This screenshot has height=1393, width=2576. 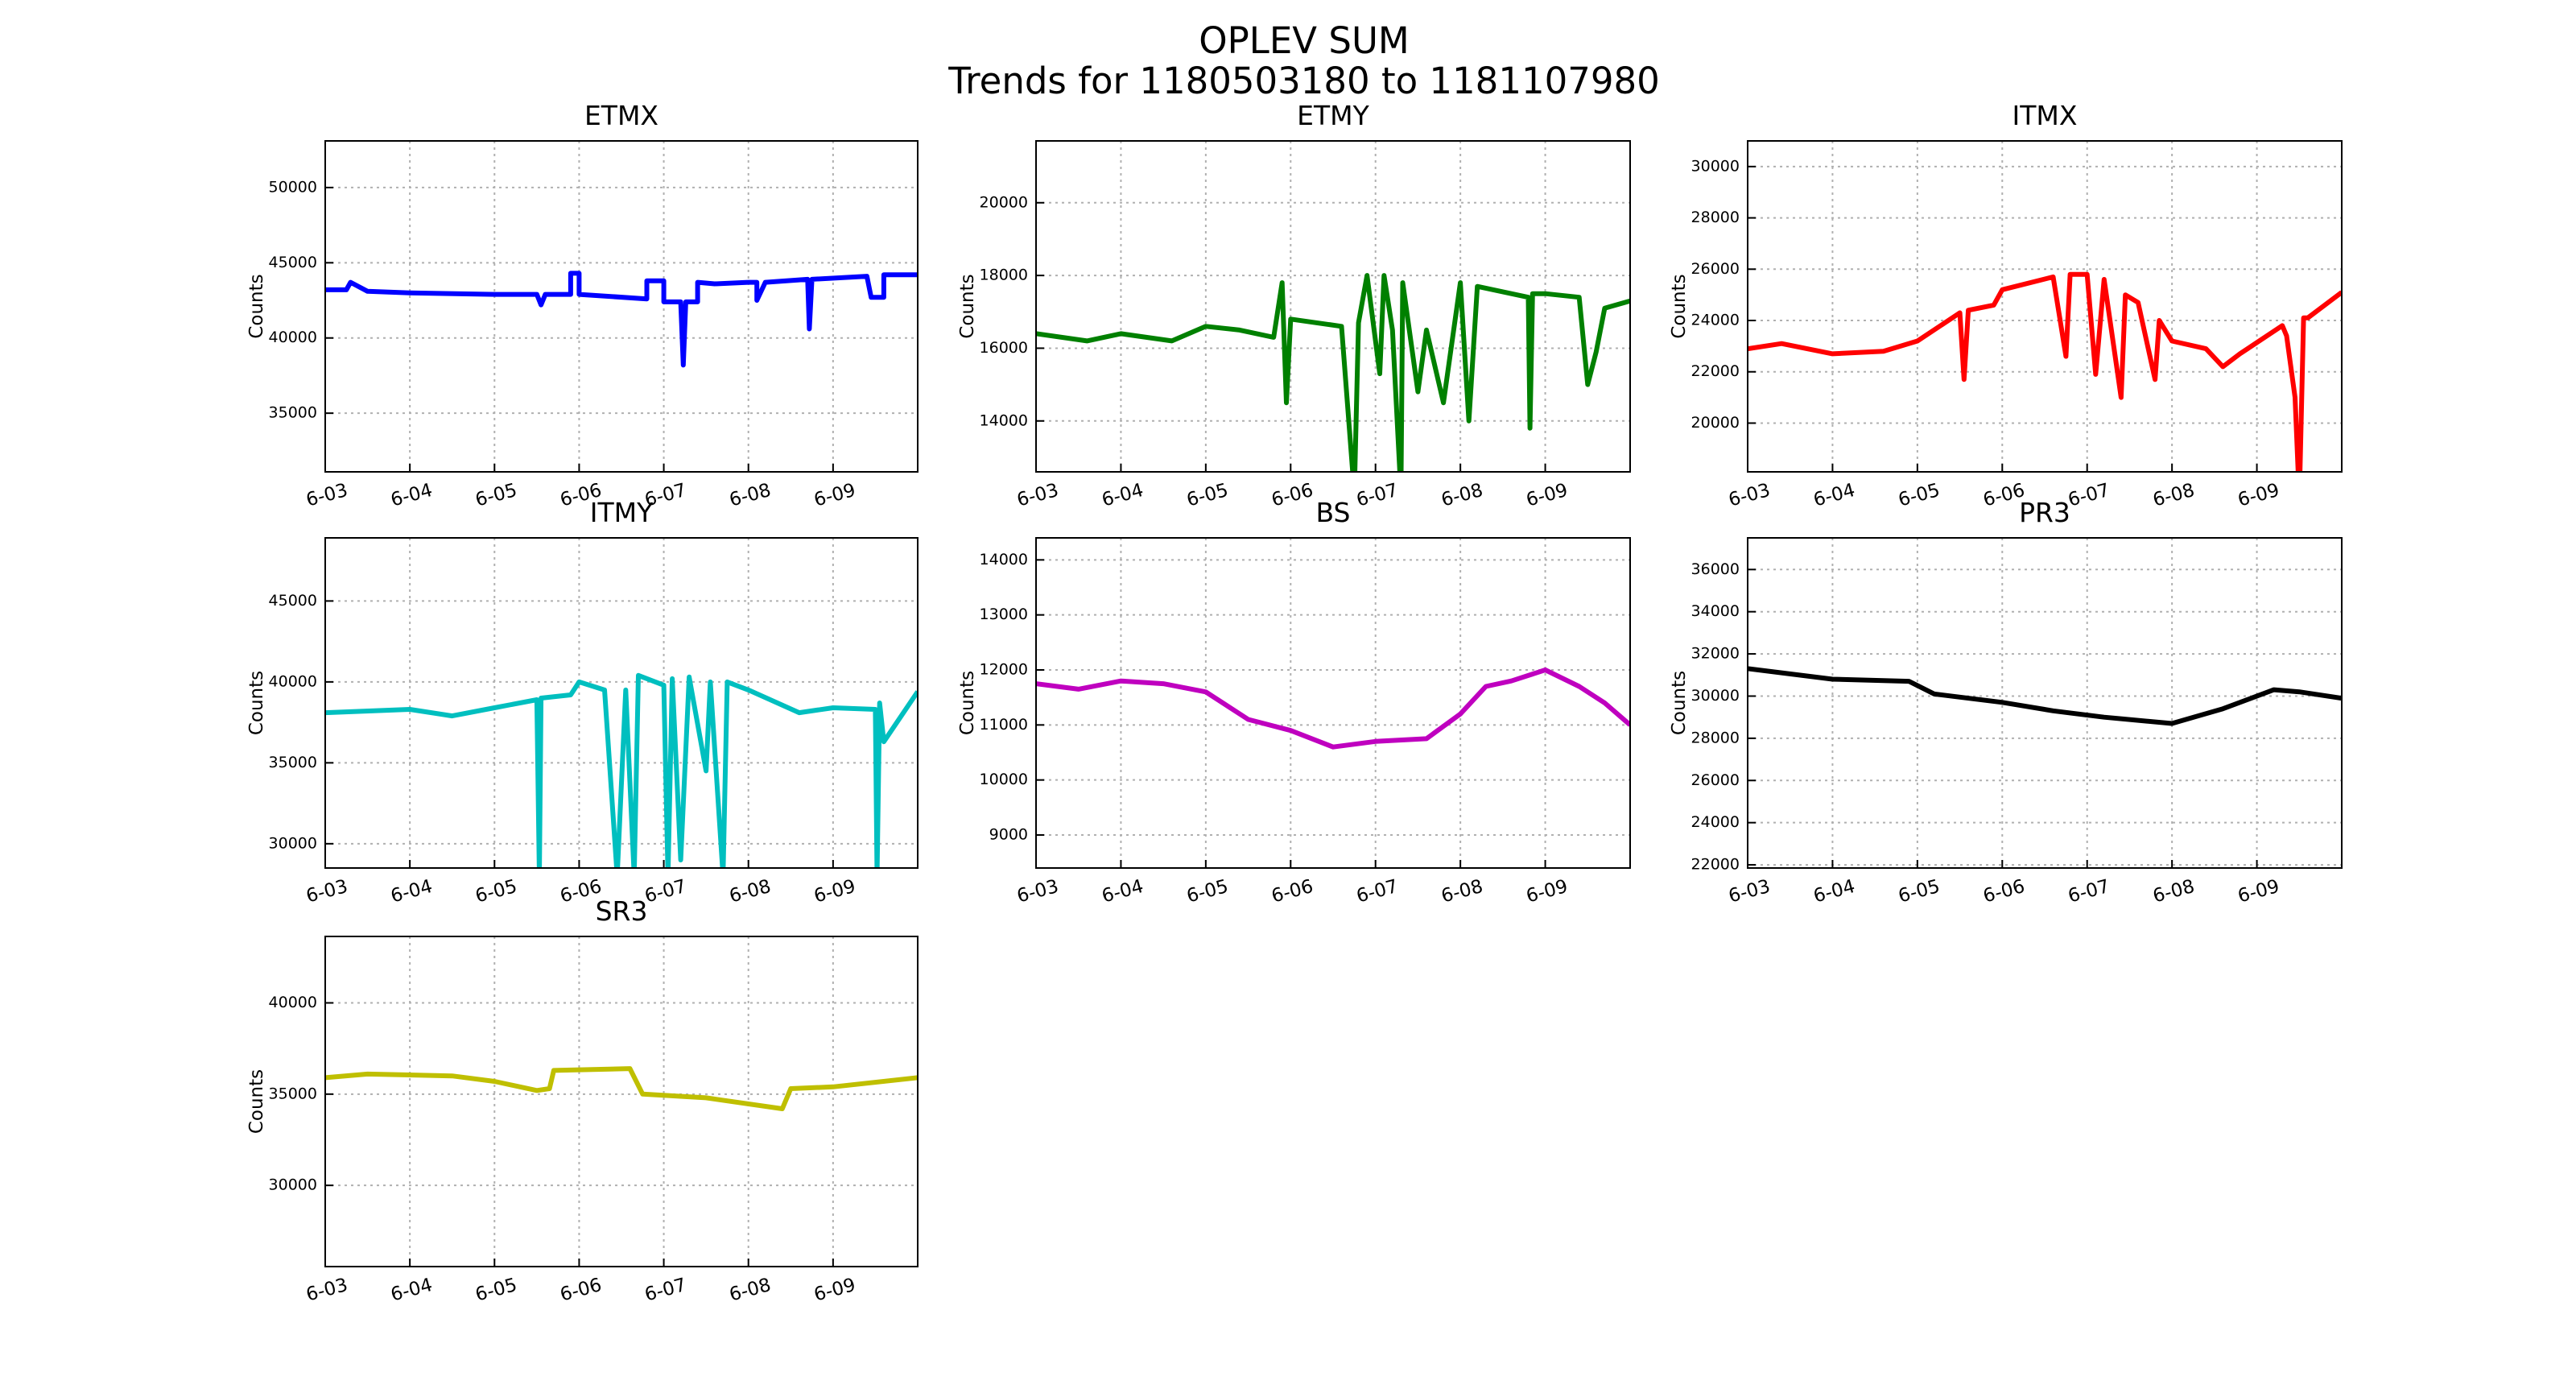 I want to click on y-tick-label: 24000, so click(x=1715, y=822).